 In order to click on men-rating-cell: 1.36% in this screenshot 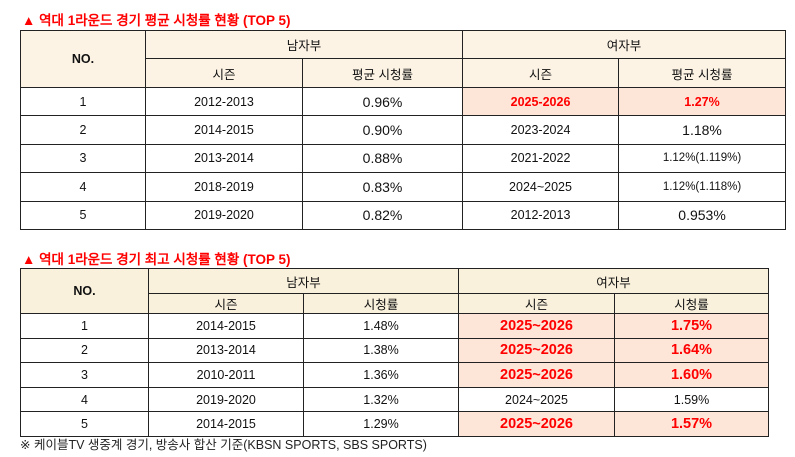, I will do `click(381, 375)`.